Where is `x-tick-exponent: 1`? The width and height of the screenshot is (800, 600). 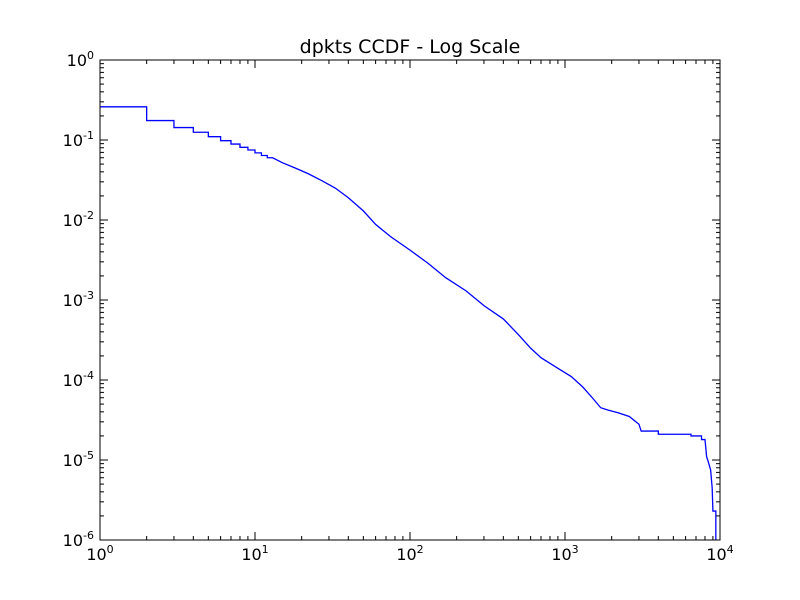 x-tick-exponent: 1 is located at coordinates (265, 549).